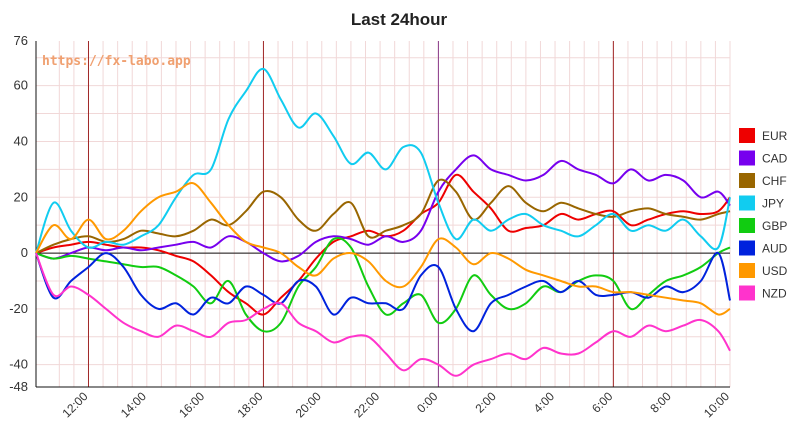 This screenshot has height=425, width=798. I want to click on legend-item-nzd: NZD, so click(763, 293).